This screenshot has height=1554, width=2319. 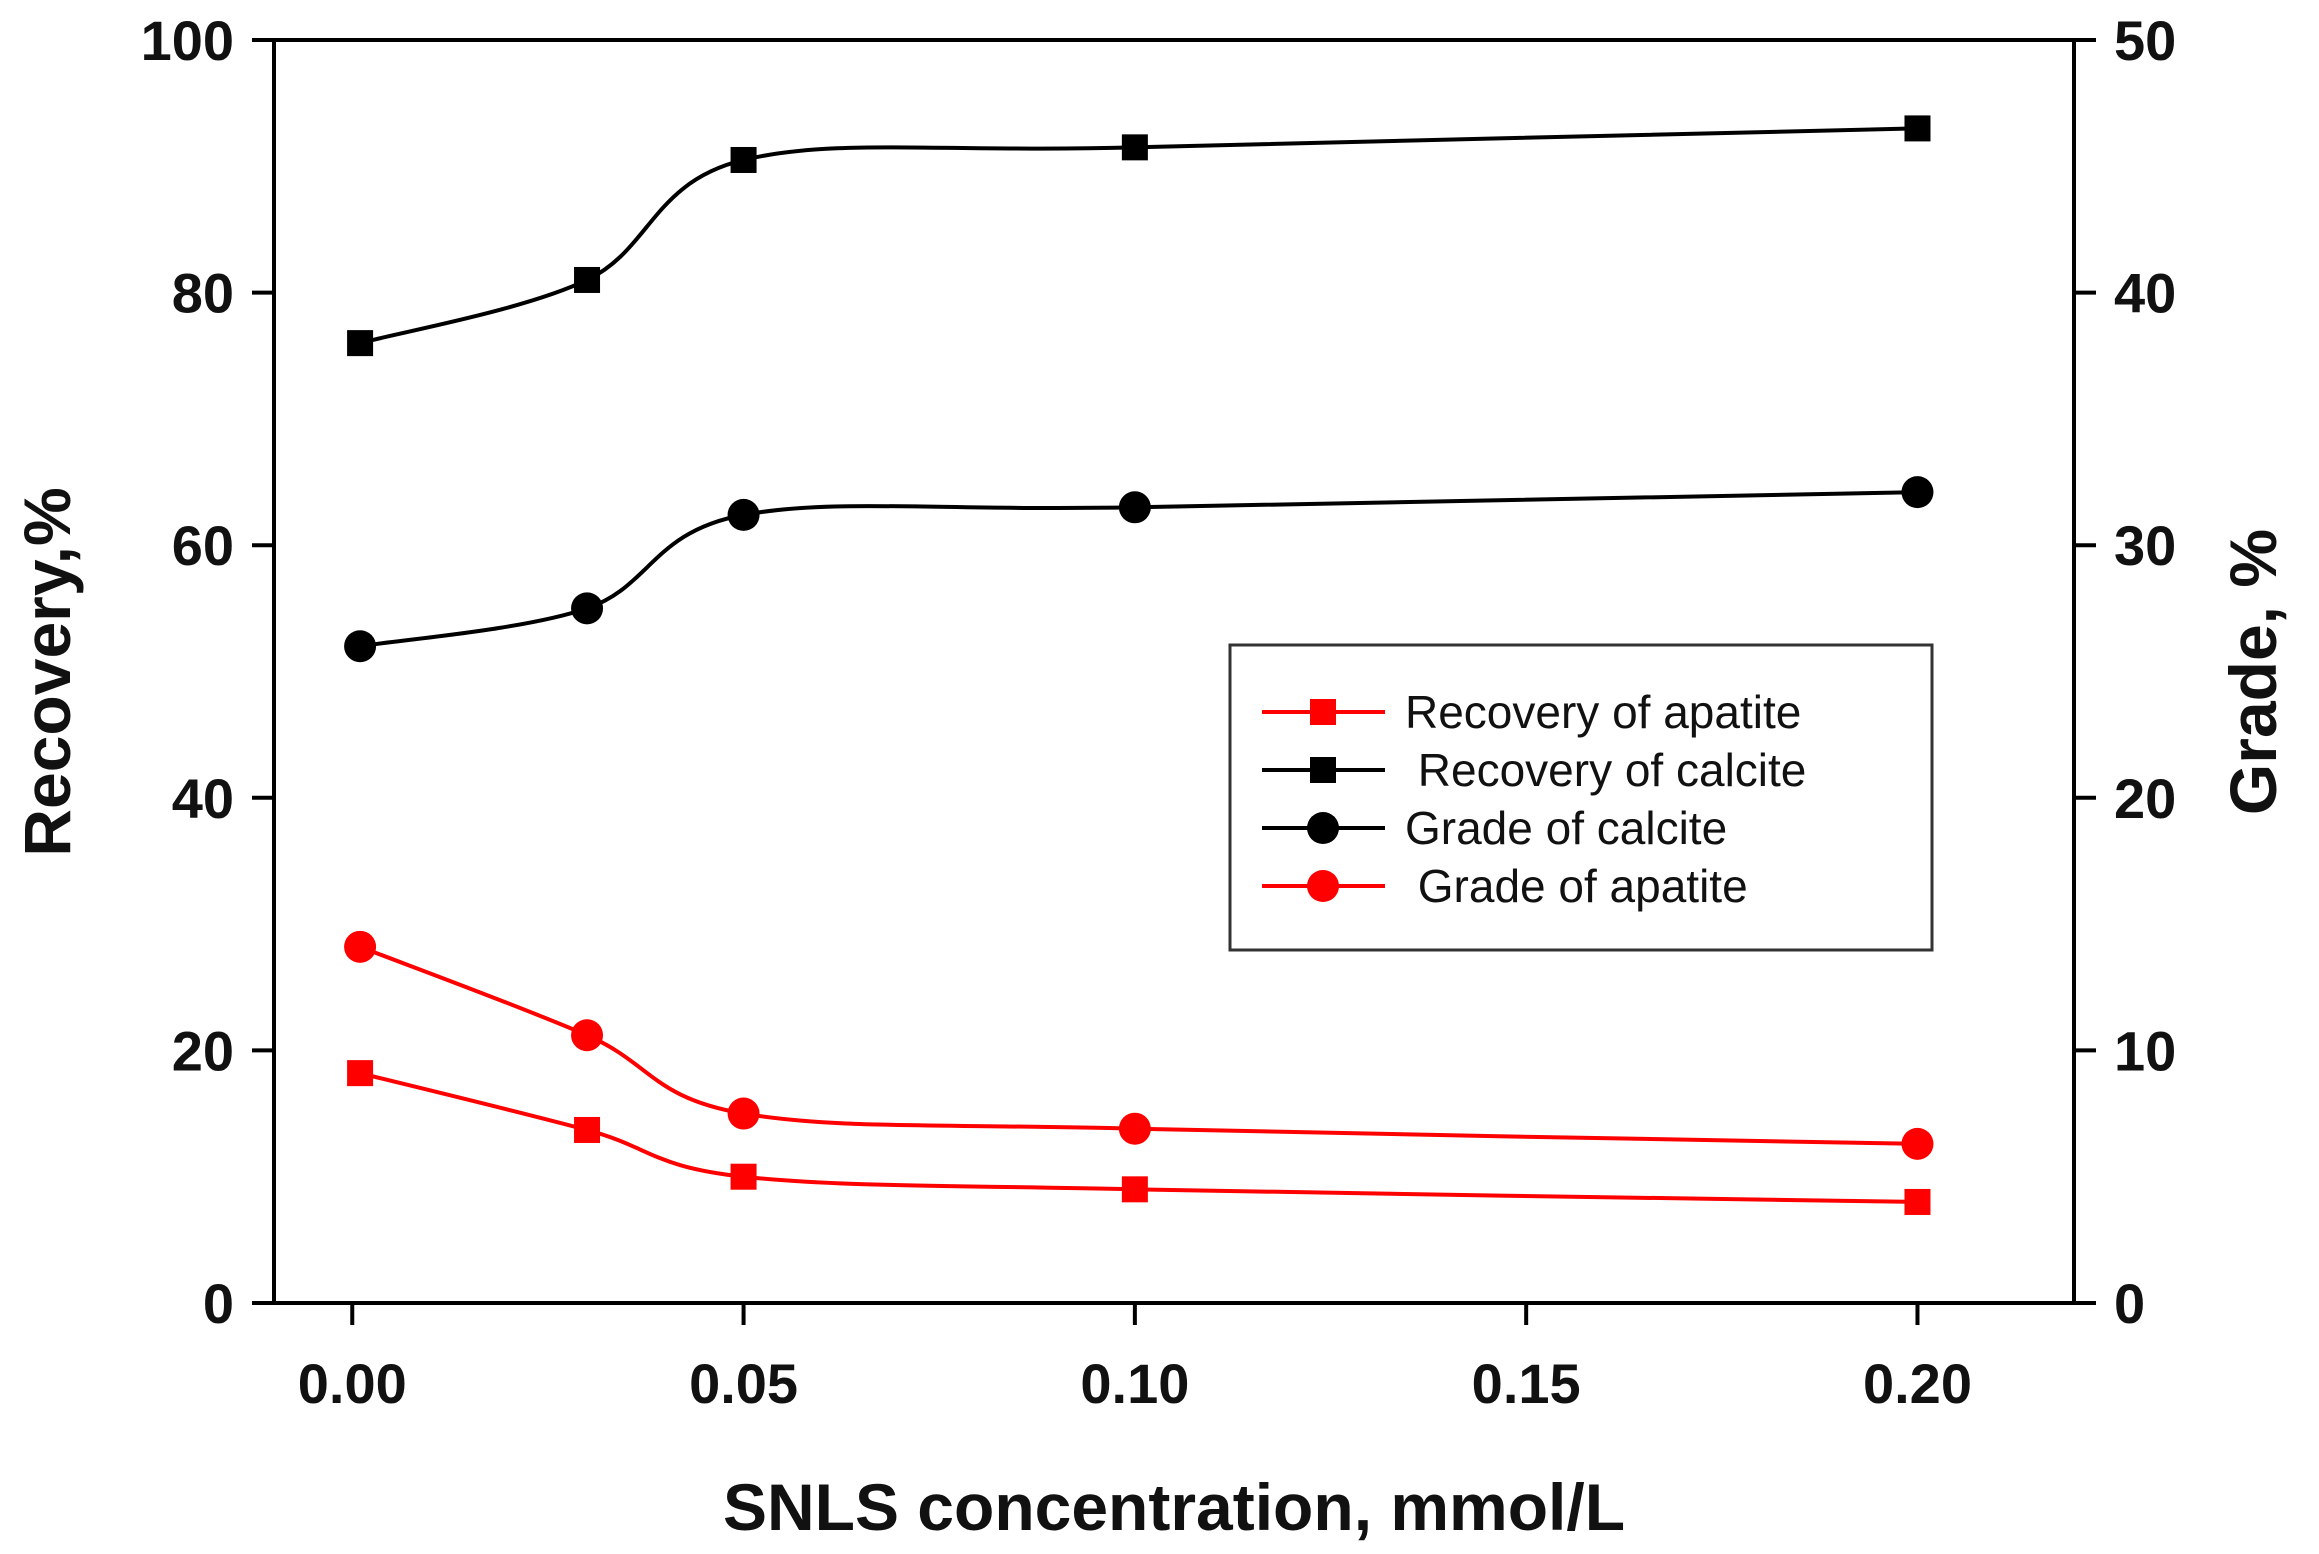 I want to click on y-tick-label: 60, so click(x=203, y=545).